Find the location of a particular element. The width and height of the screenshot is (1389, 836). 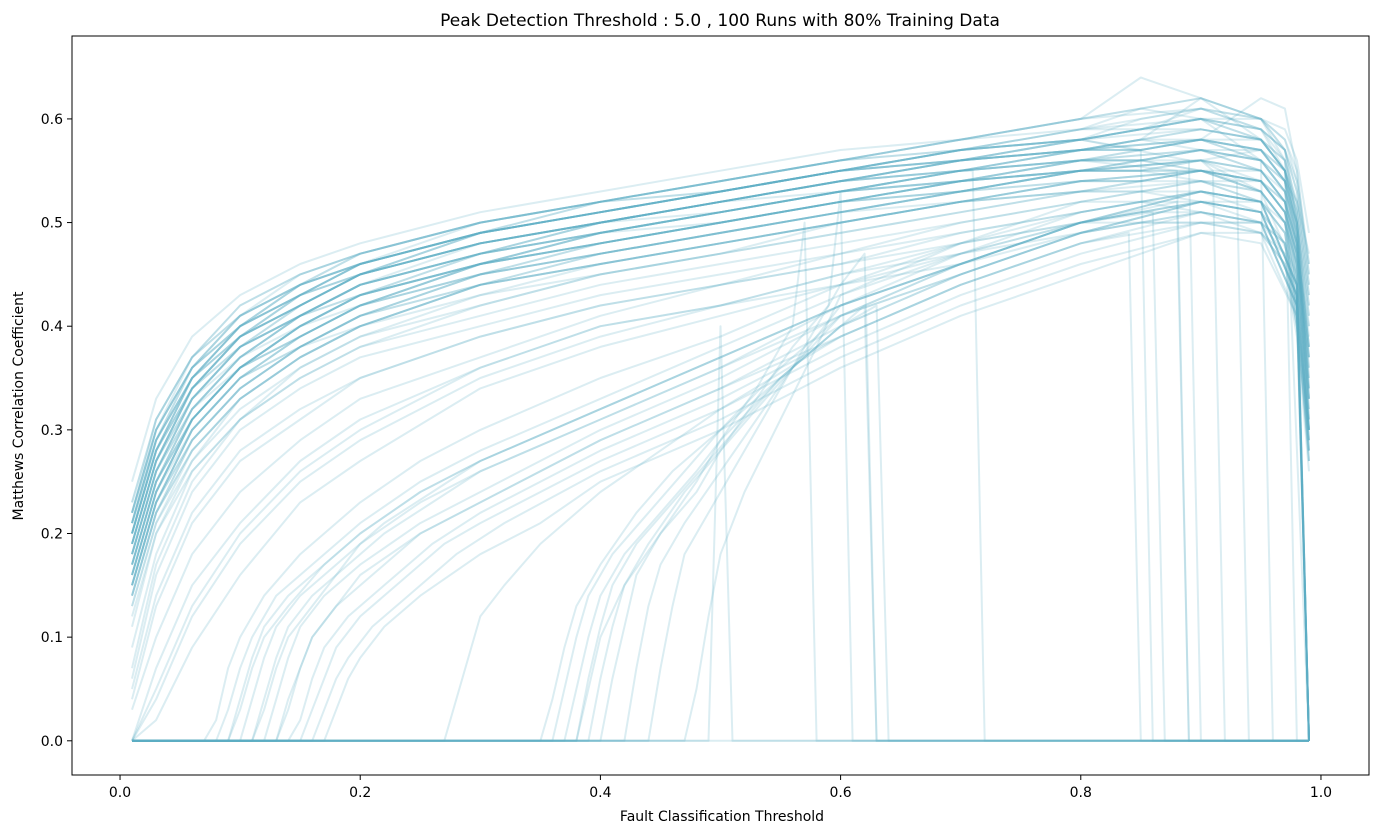

x-tick-label: 0.2 is located at coordinates (360, 793).